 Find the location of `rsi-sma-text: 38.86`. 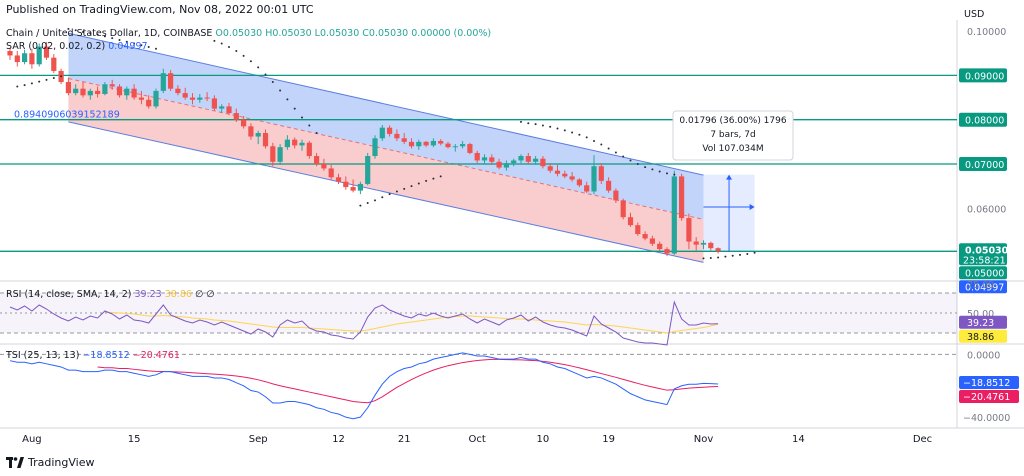

rsi-sma-text: 38.86 is located at coordinates (980, 337).